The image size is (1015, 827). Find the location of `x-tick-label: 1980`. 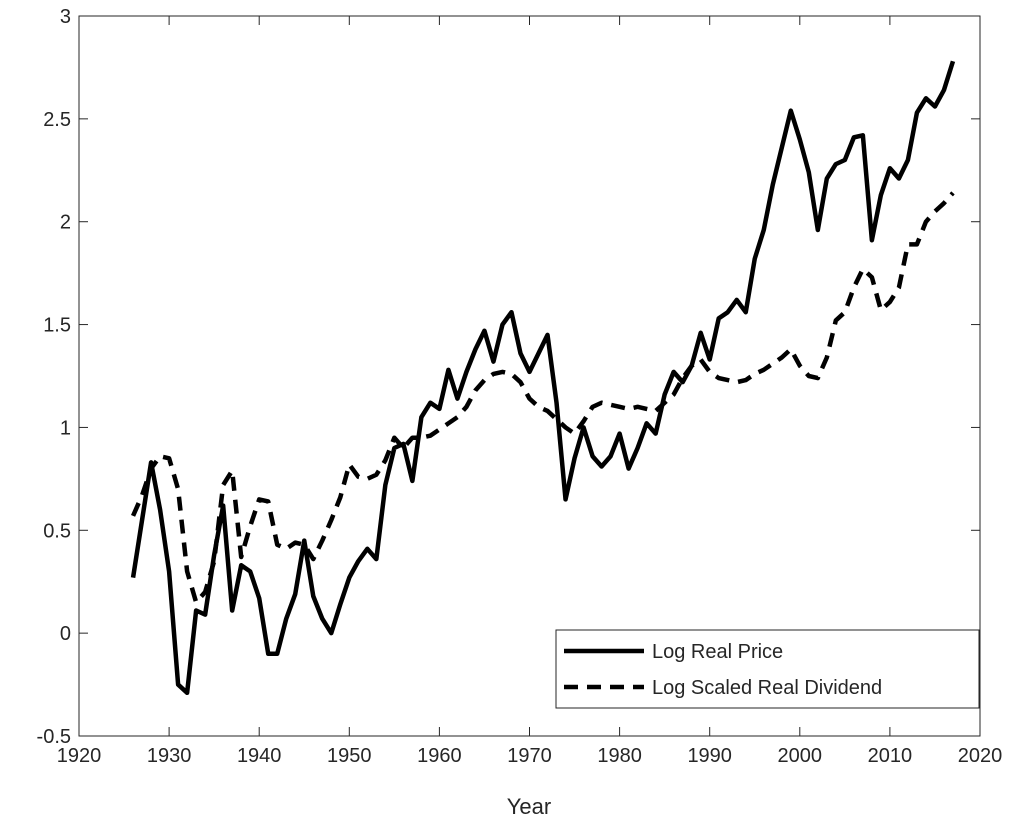

x-tick-label: 1980 is located at coordinates (619, 756).